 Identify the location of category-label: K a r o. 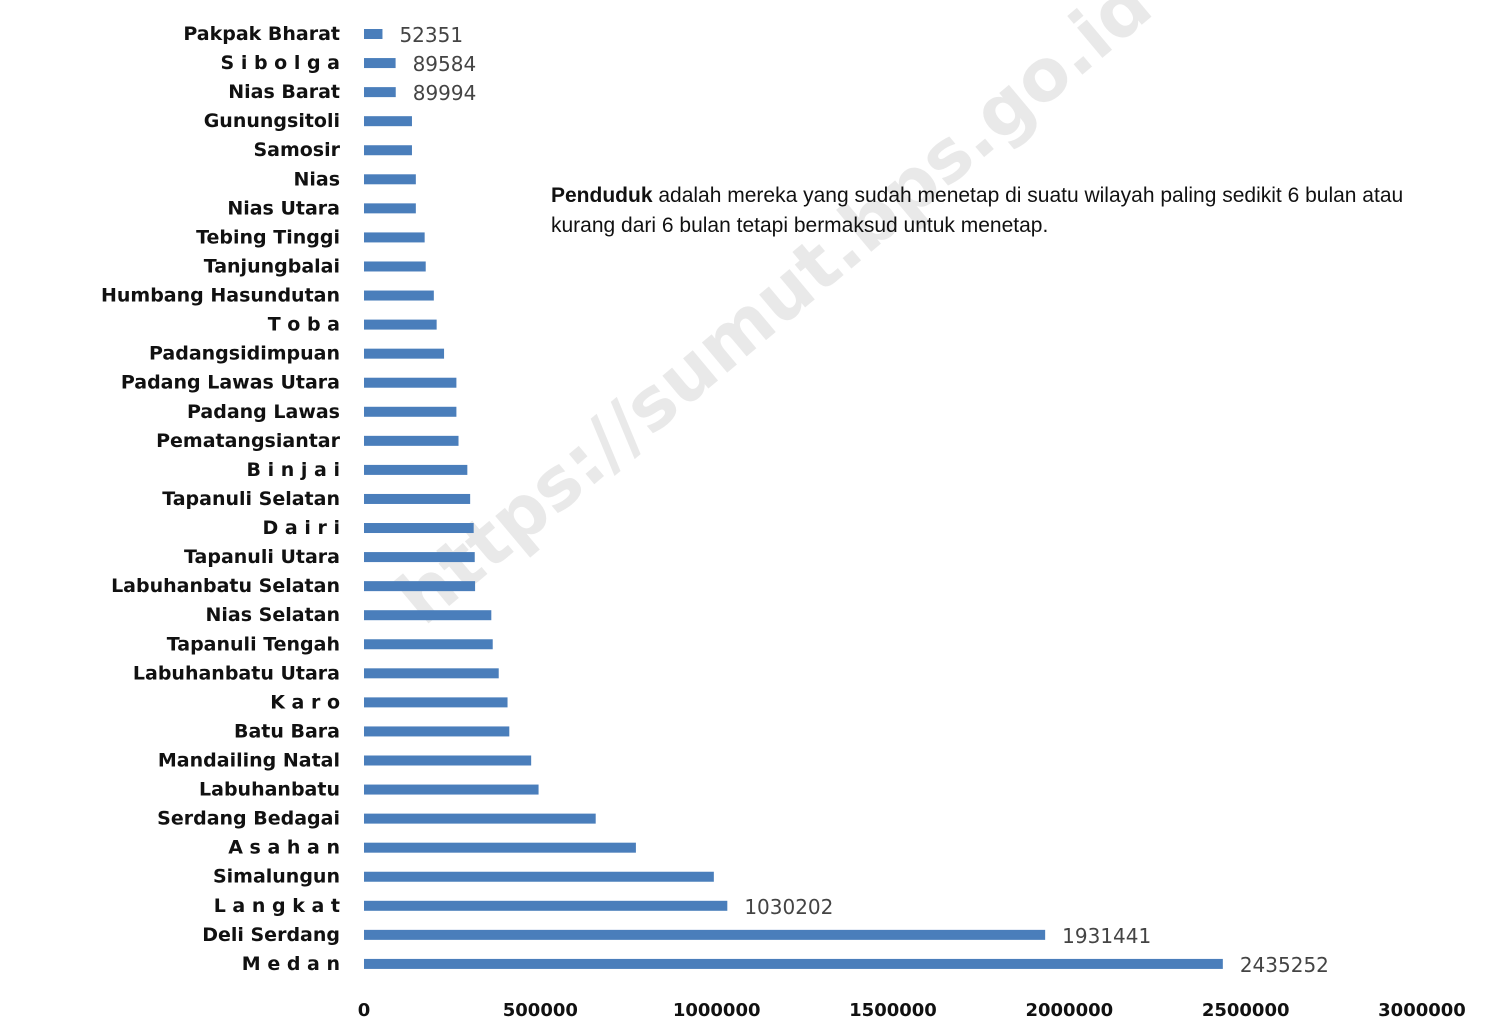
(305, 702).